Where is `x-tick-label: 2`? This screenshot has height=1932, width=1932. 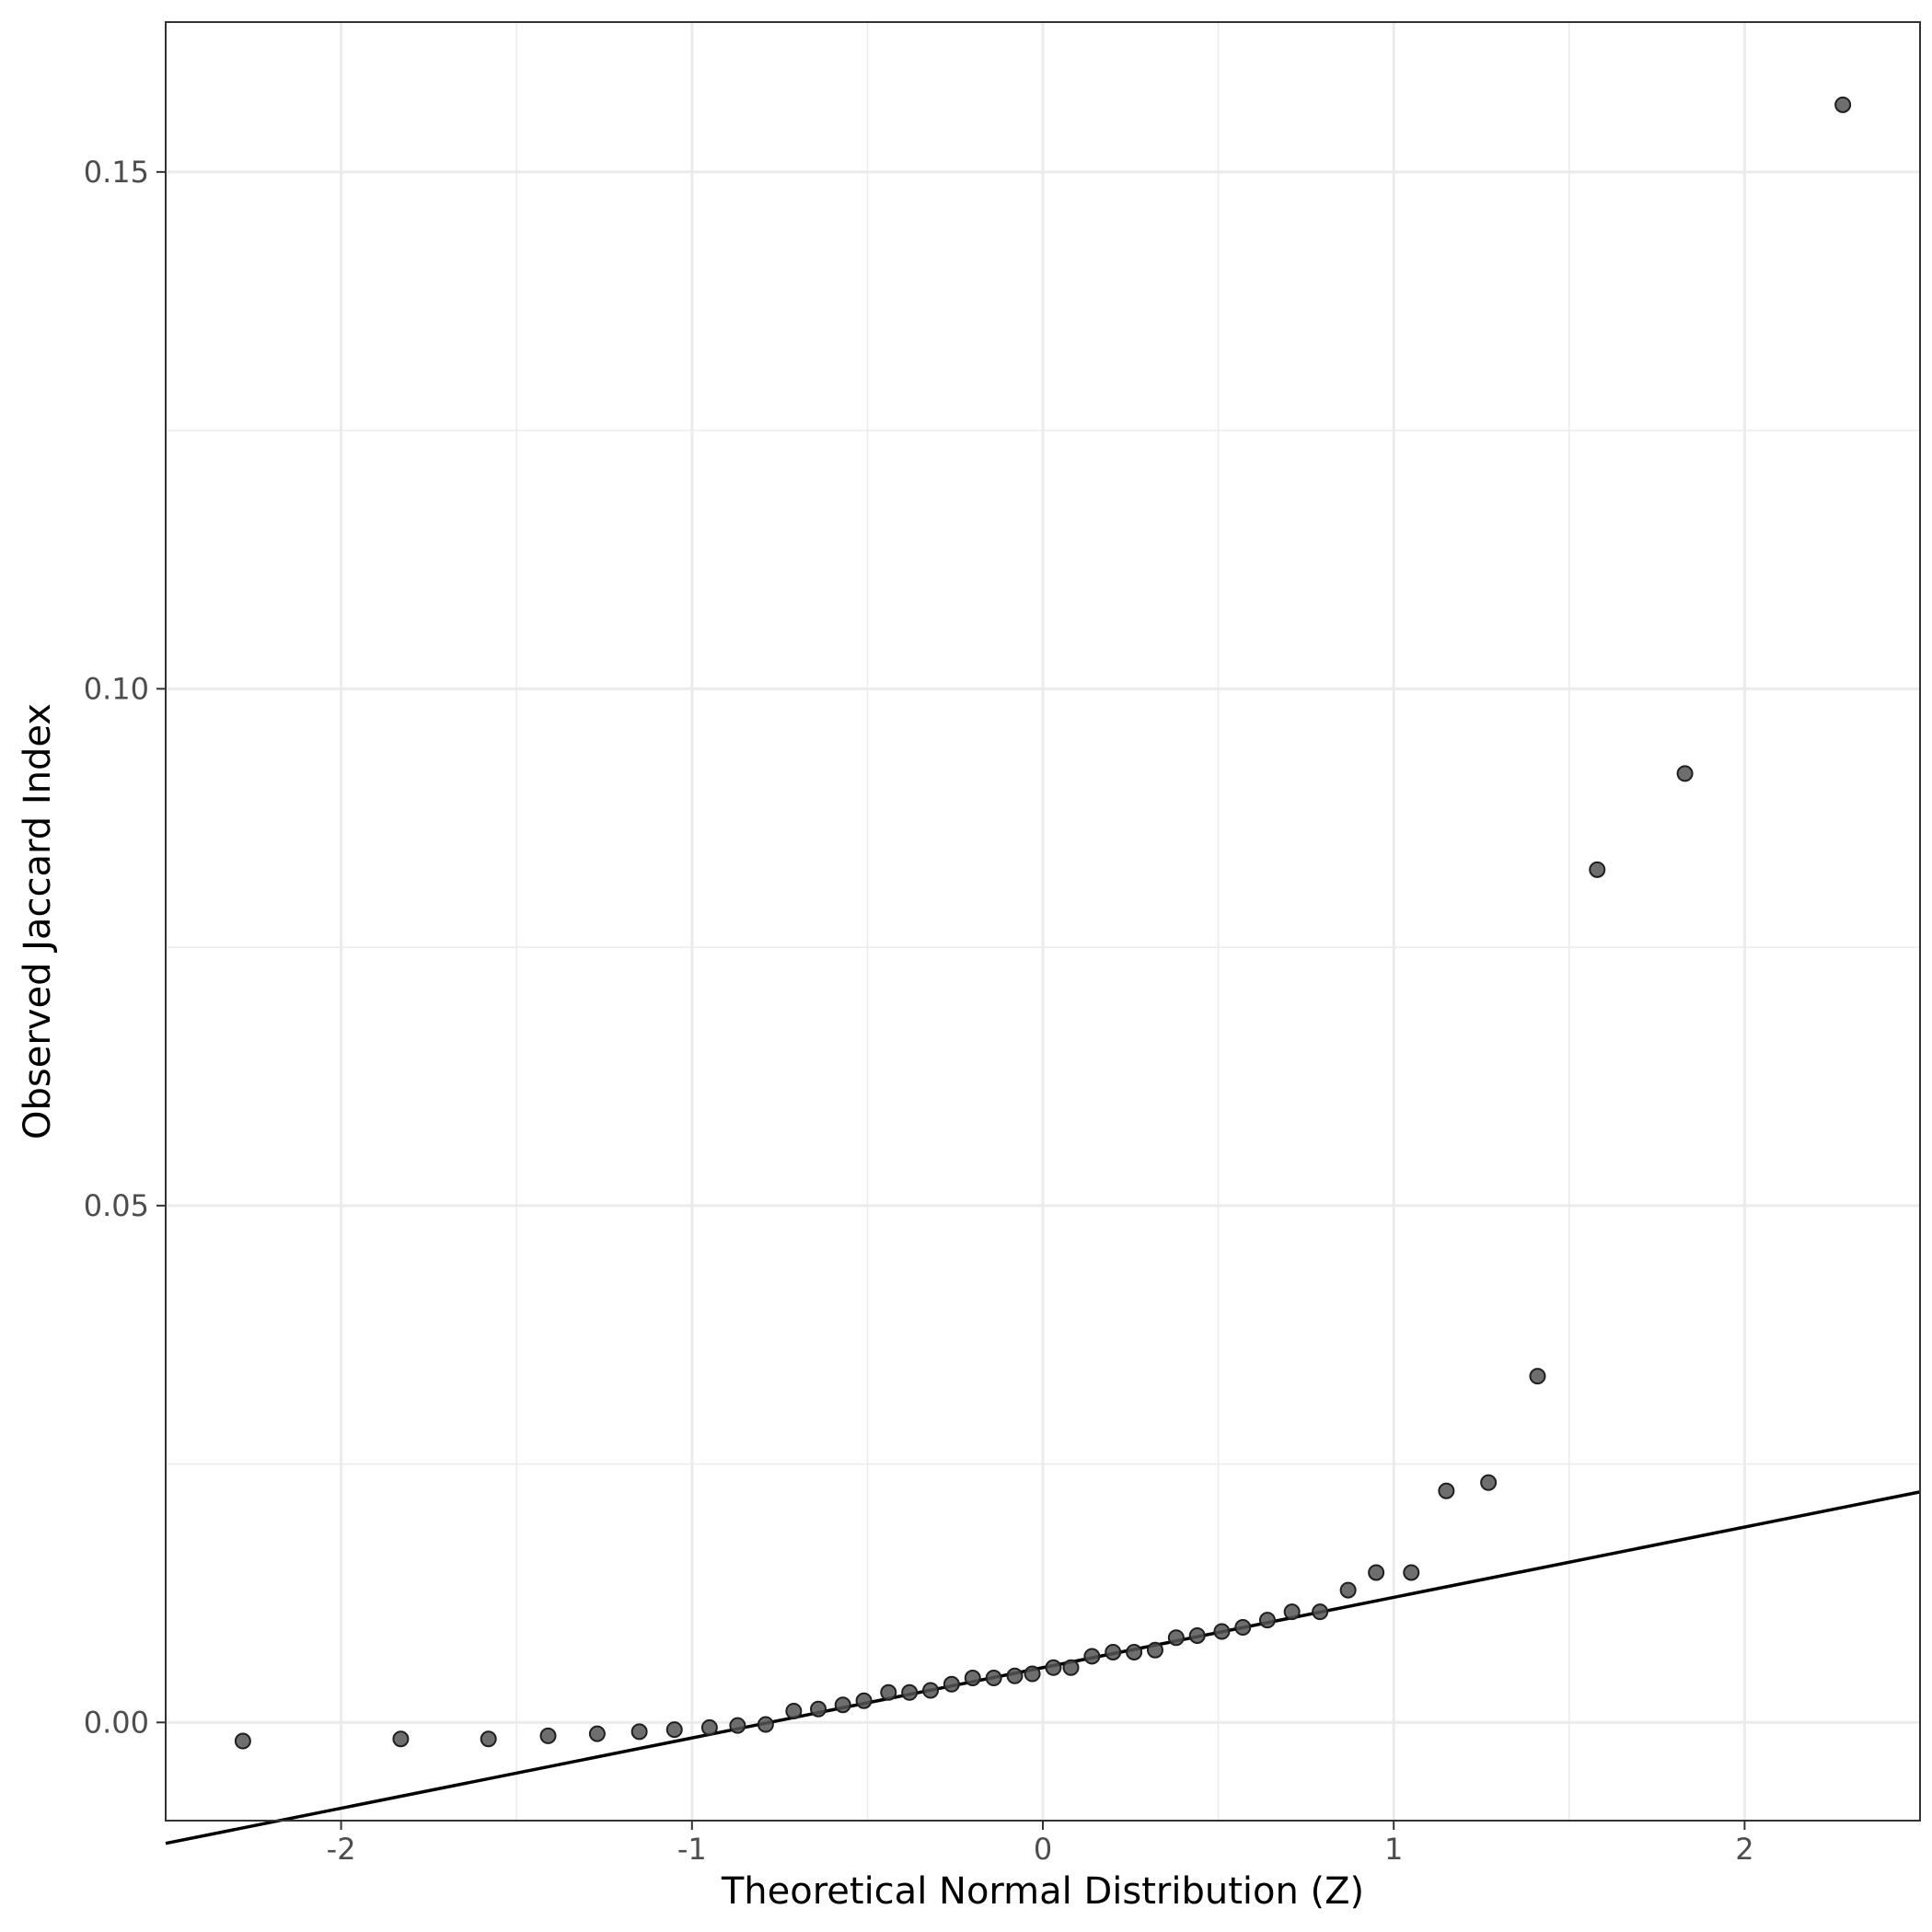 x-tick-label: 2 is located at coordinates (1744, 1850).